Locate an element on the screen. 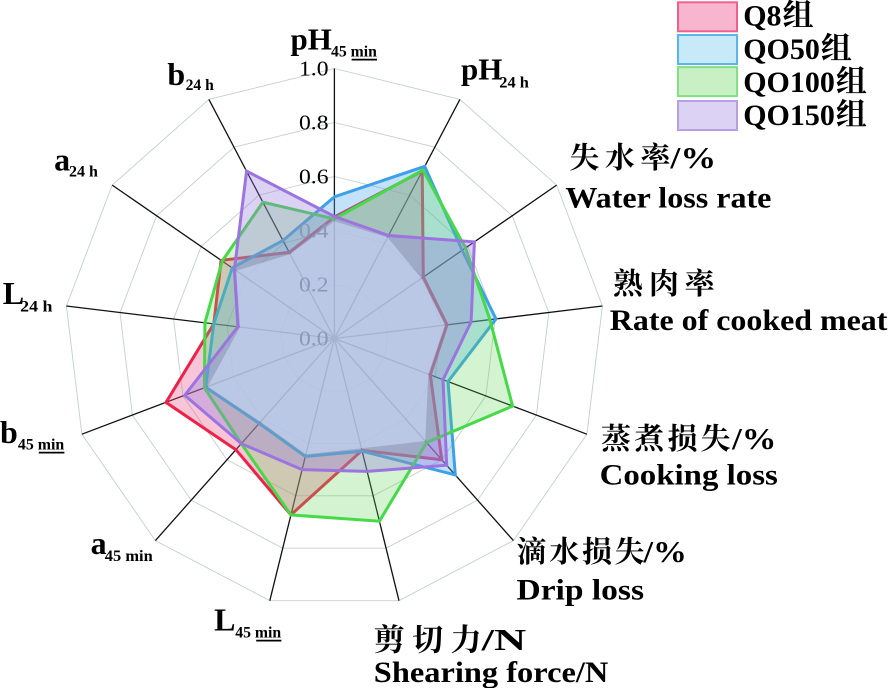  svg-text: QO100 is located at coordinates (789, 82).